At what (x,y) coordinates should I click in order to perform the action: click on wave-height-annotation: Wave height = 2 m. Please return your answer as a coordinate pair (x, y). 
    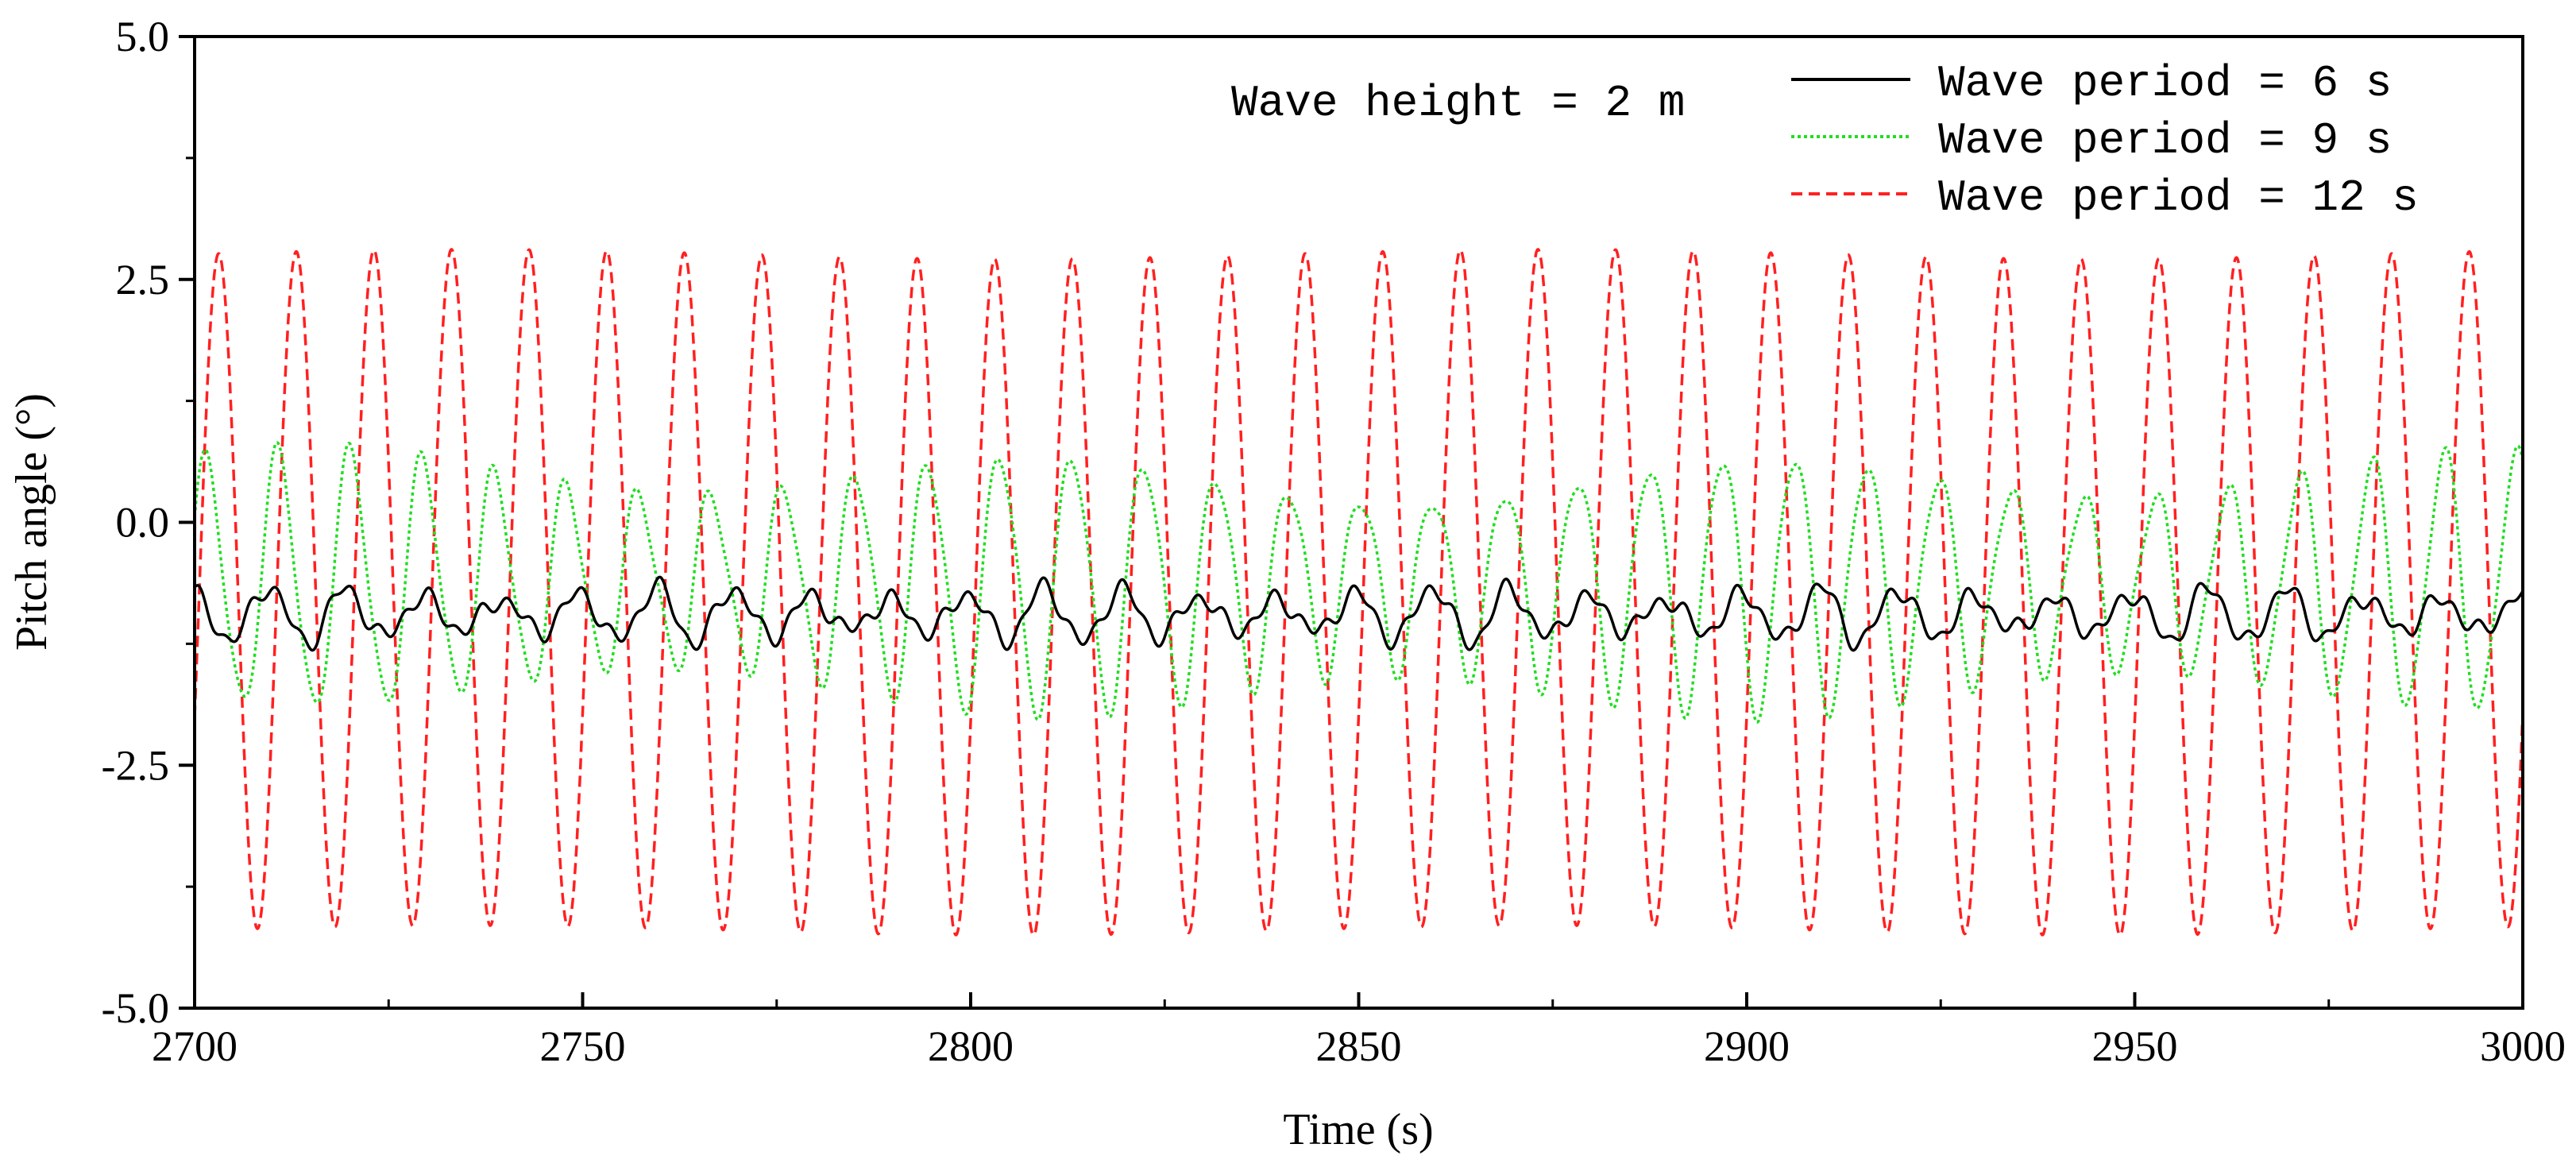
    Looking at the image, I should click on (1458, 104).